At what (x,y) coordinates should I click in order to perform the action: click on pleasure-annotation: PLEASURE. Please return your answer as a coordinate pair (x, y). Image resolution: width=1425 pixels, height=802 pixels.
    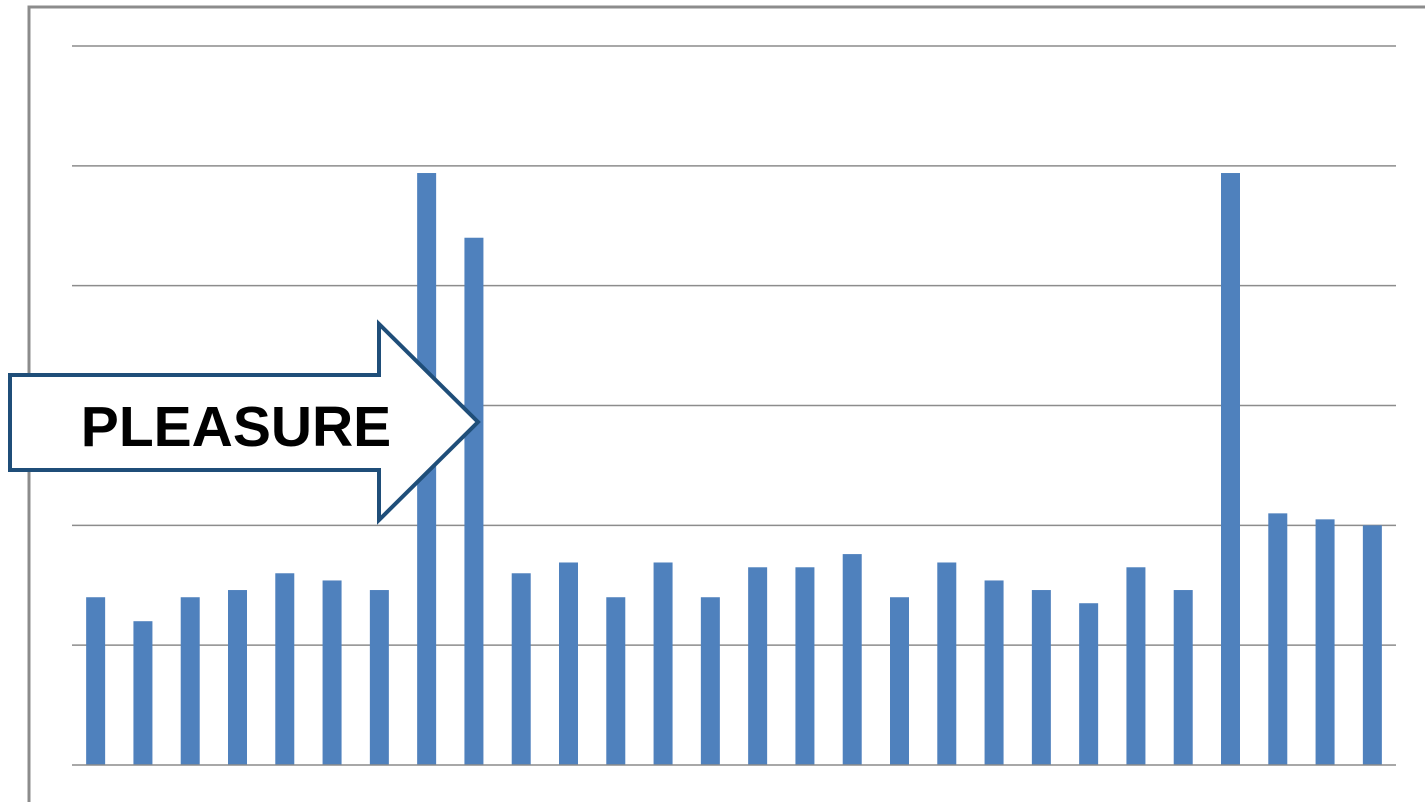
    Looking at the image, I should click on (244, 422).